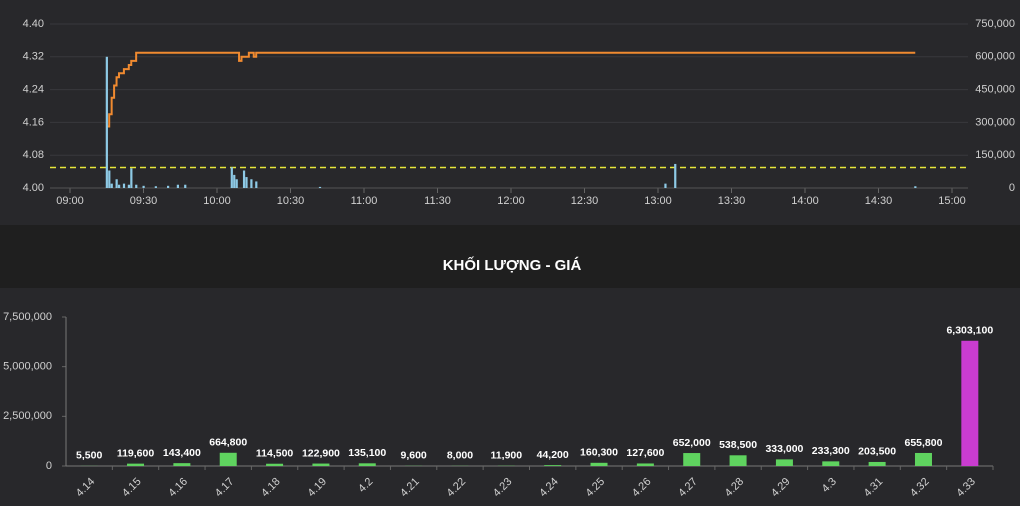 This screenshot has width=1020, height=506. I want to click on y-tick-label: 7,500,000, so click(27, 317).